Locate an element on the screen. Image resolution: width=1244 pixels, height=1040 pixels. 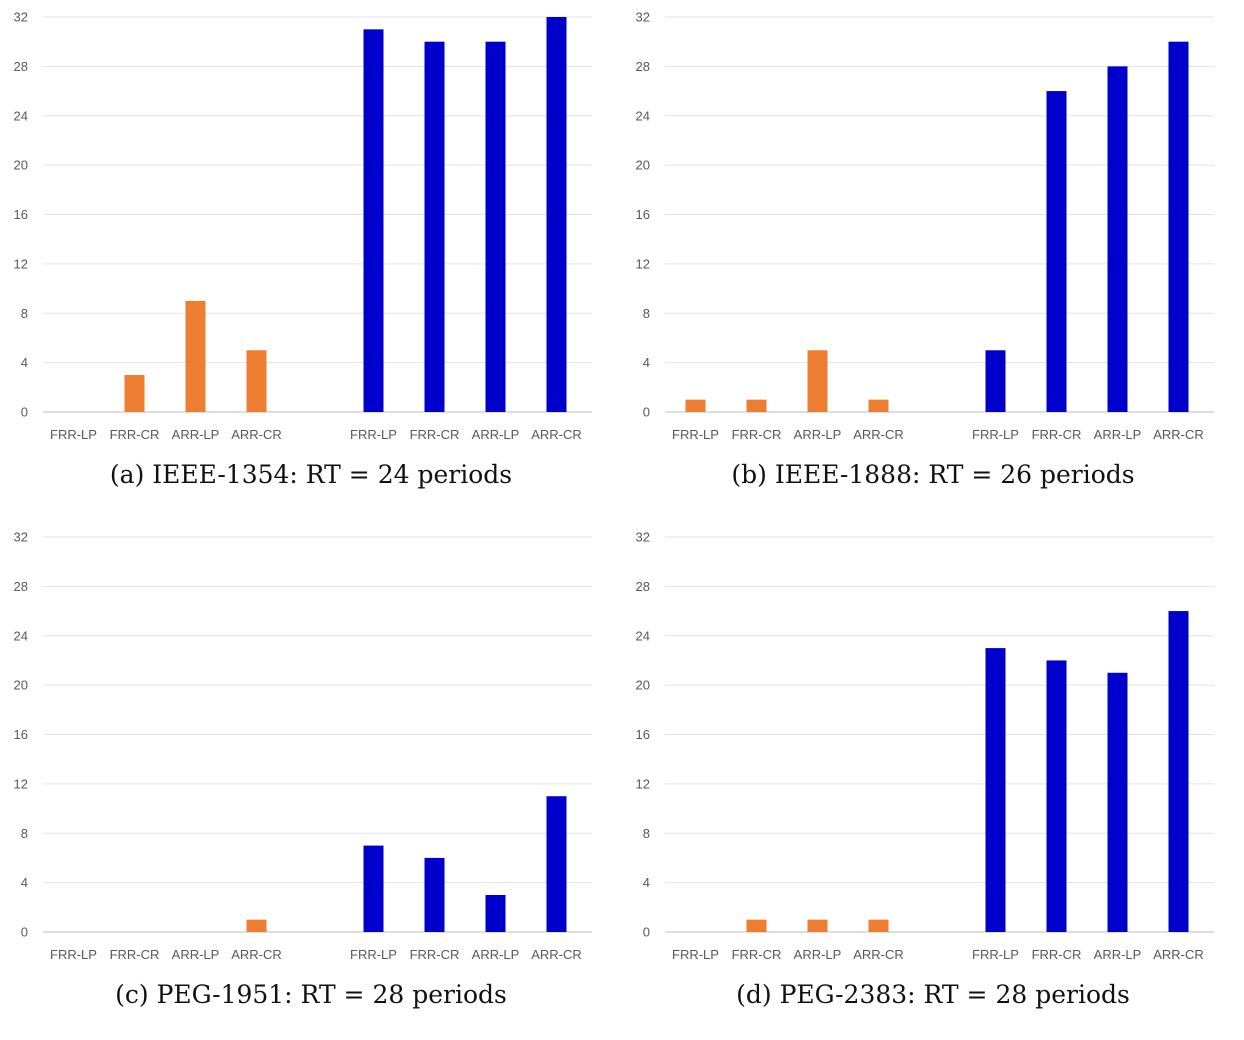
chart-caption: (a) IEEE-1354: RT = 24 periods is located at coordinates (311, 474).